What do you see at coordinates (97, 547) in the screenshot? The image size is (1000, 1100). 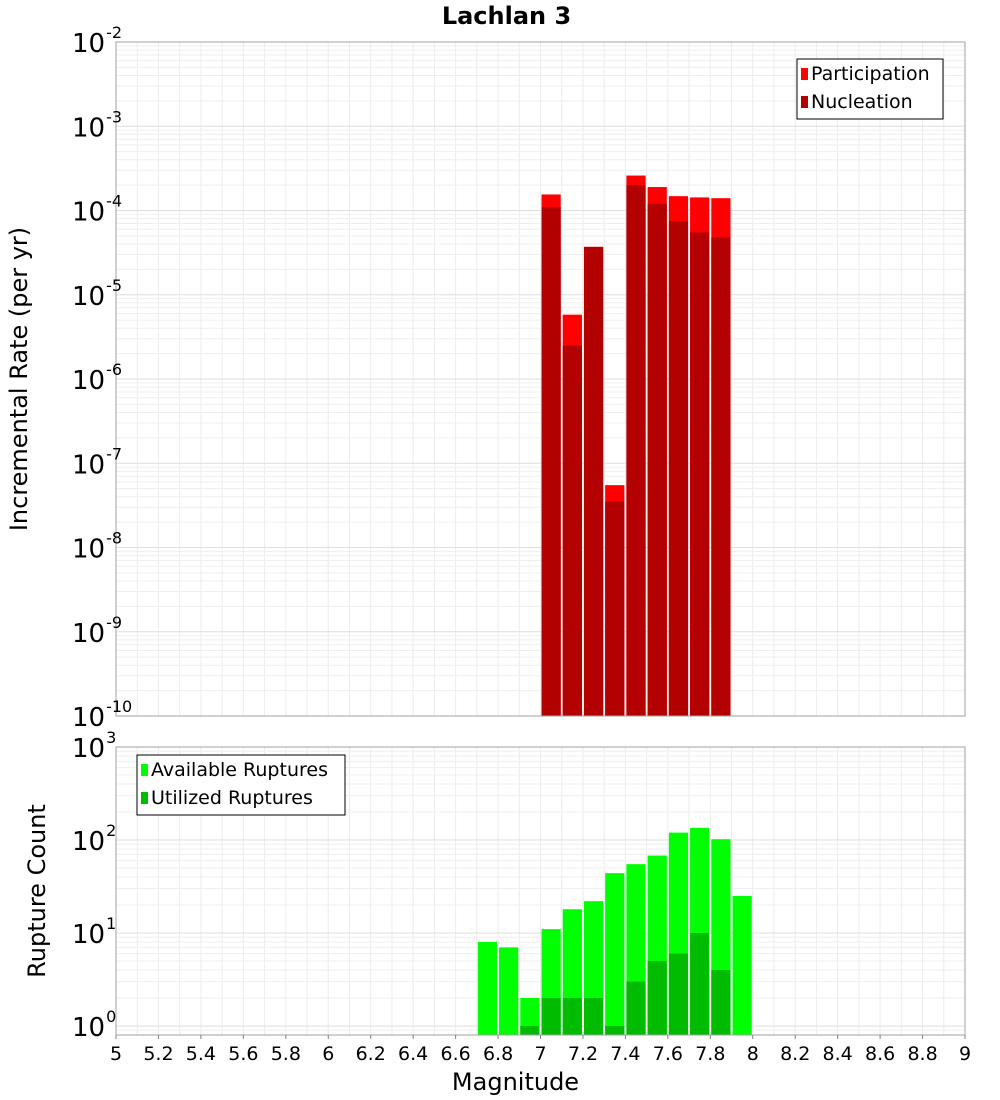 I see `y-tick-label: 10⁻⁸` at bounding box center [97, 547].